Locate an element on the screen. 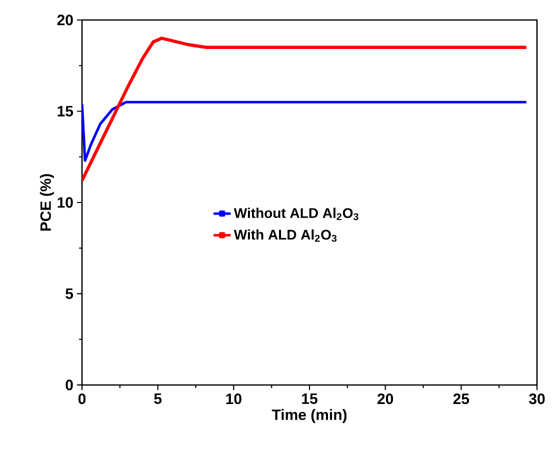 The width and height of the screenshot is (559, 460). legend-label: Without ALD Al$_{2}$O$_{3}$ is located at coordinates (296, 214).